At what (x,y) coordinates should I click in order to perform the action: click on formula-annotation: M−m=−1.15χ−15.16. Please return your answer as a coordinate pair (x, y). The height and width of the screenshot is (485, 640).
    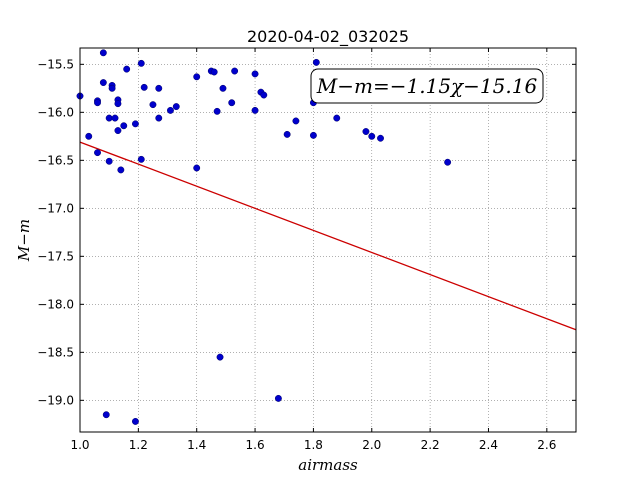
    Looking at the image, I should click on (427, 86).